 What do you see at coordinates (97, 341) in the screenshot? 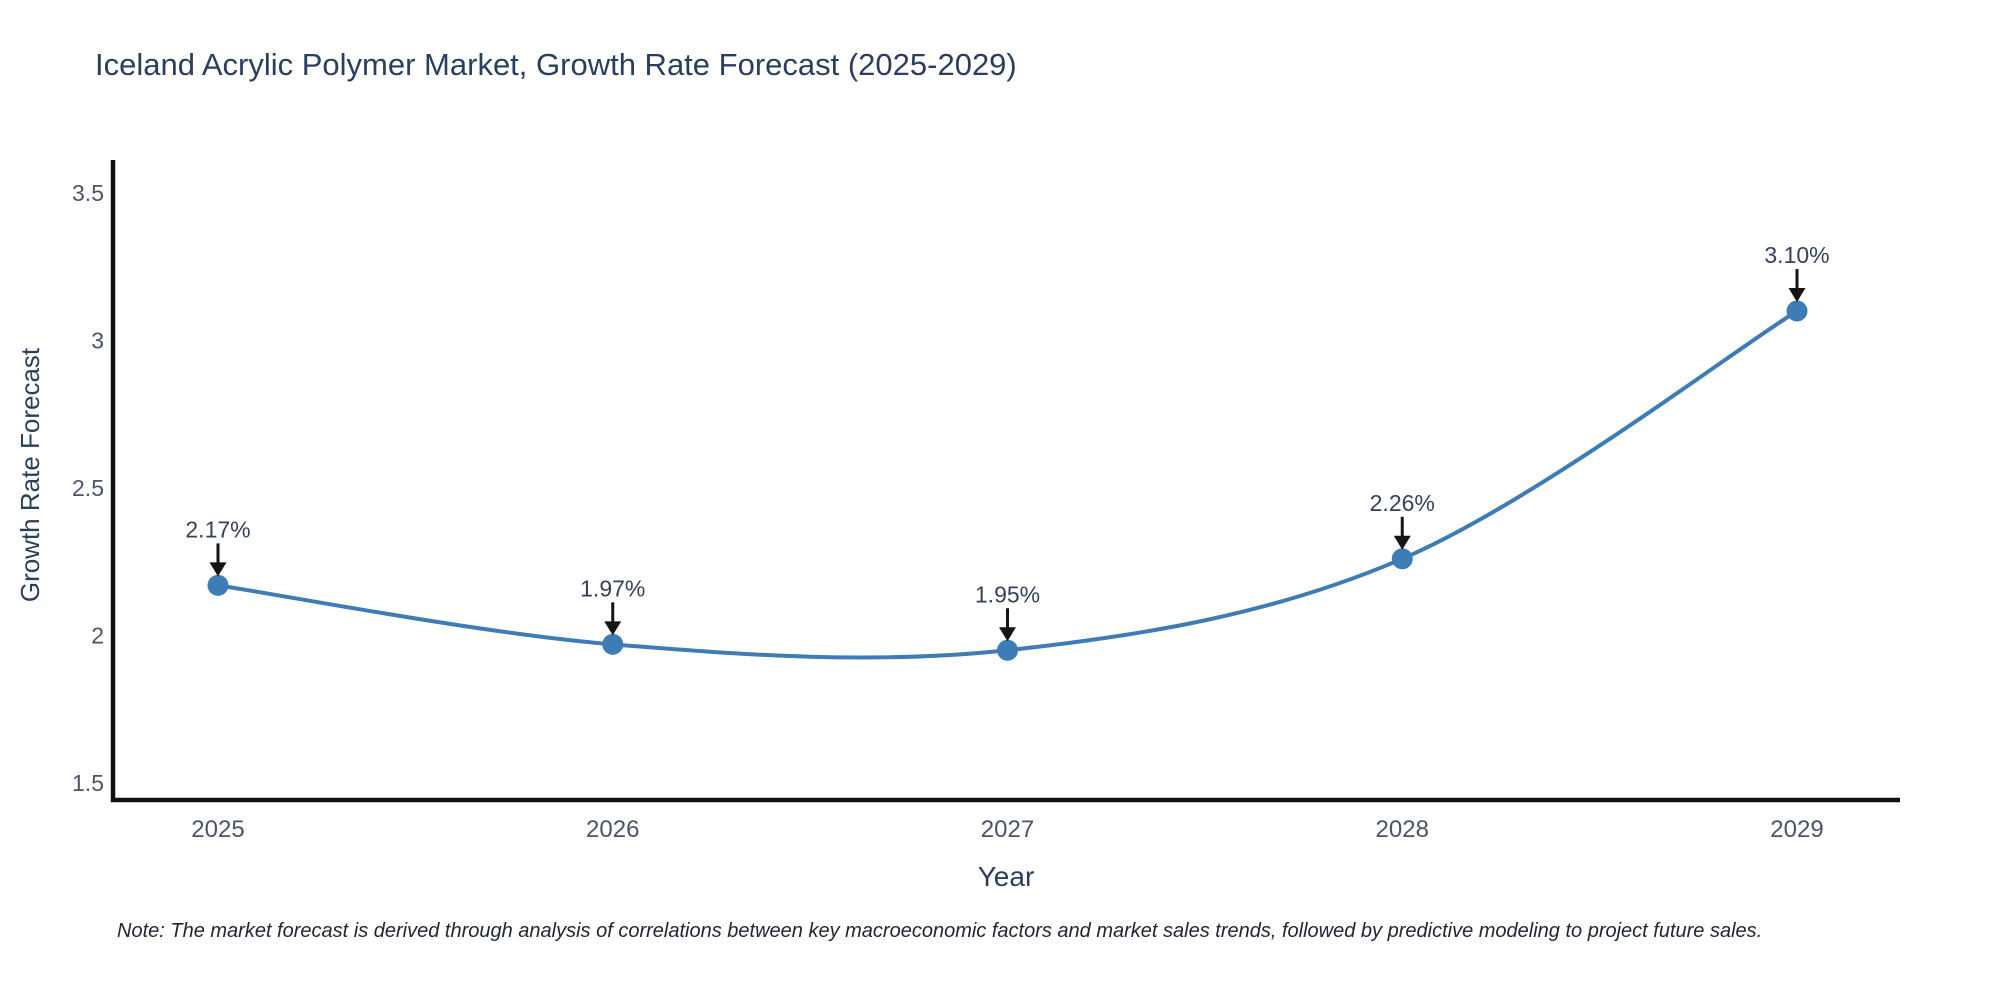
I see `y-tick-label: 3` at bounding box center [97, 341].